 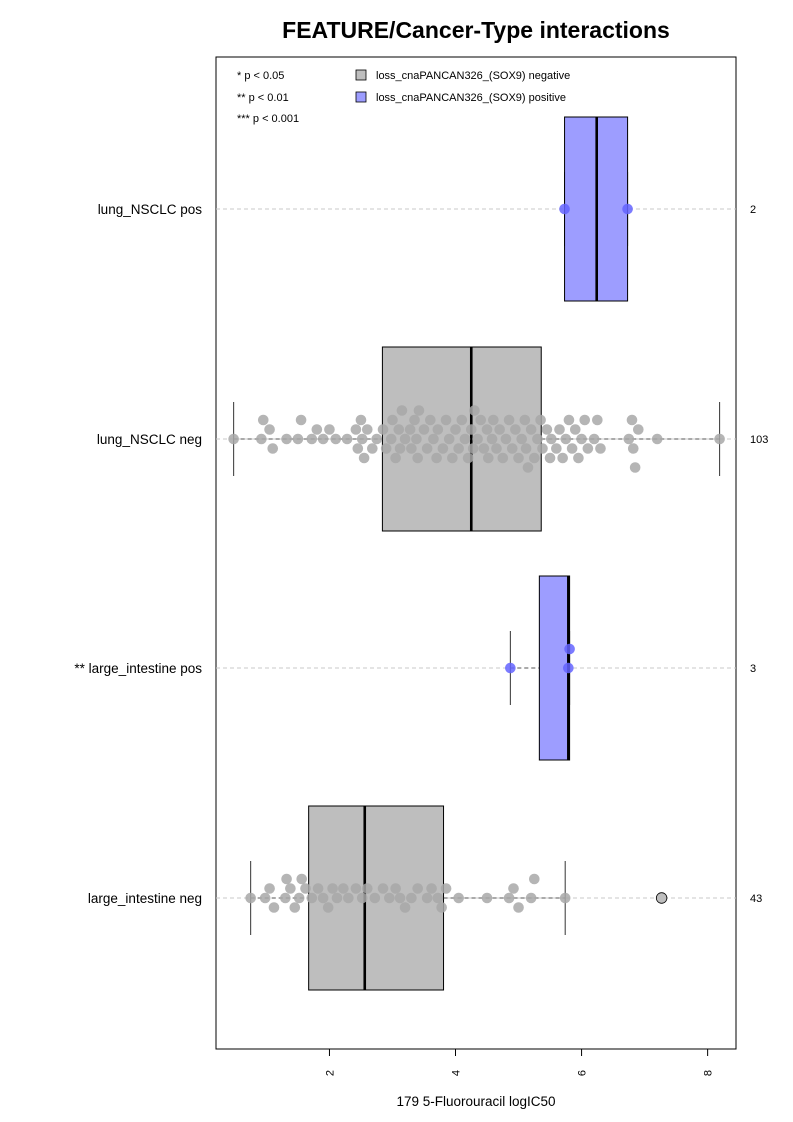 What do you see at coordinates (583, 1073) in the screenshot?
I see `x-tick-label: 6` at bounding box center [583, 1073].